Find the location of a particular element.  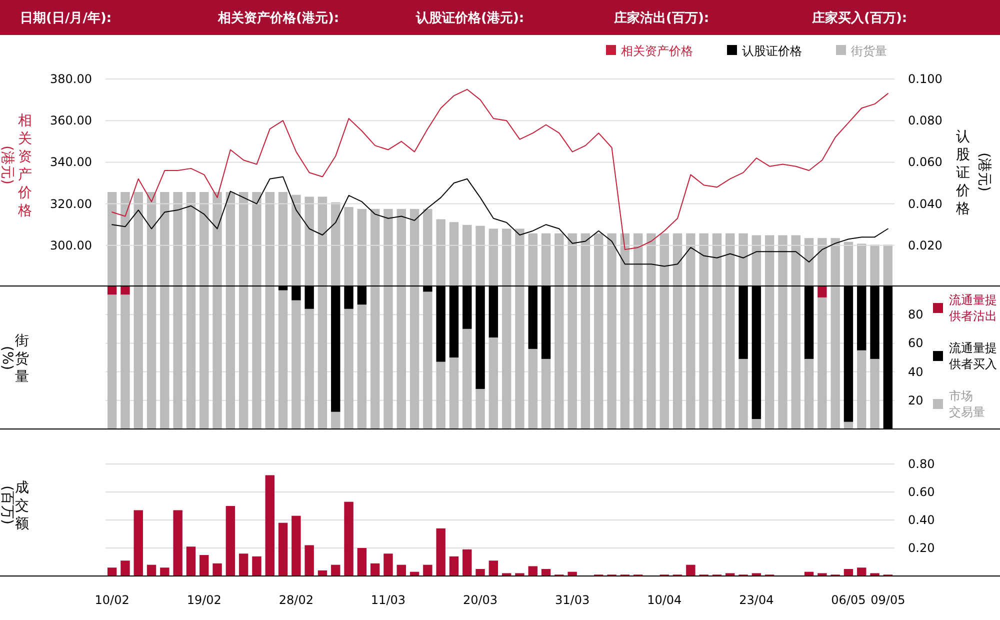

legend-label: 市场交易量 is located at coordinates (967, 404).